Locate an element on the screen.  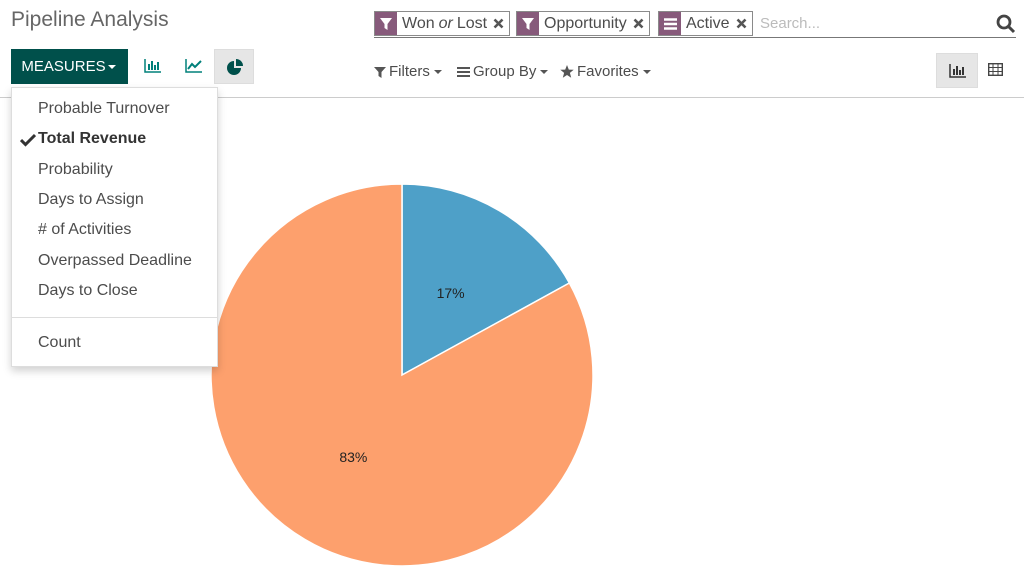
check-icon is located at coordinates (28, 140).